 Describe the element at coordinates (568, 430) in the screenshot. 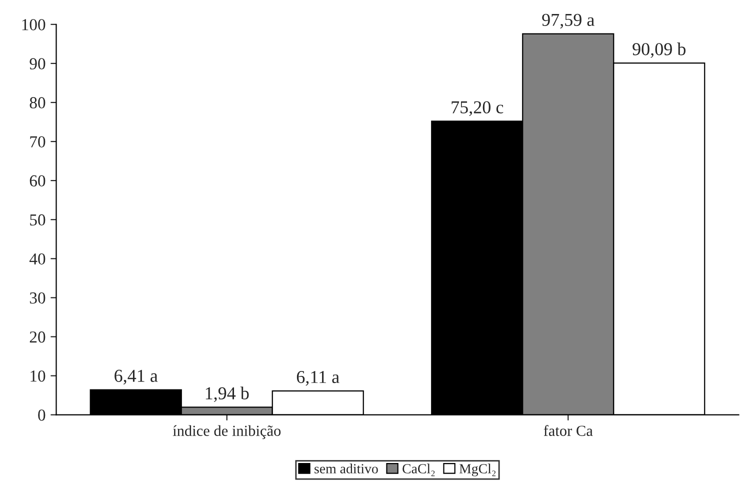

I see `x-tick-label: fator Ca` at that location.